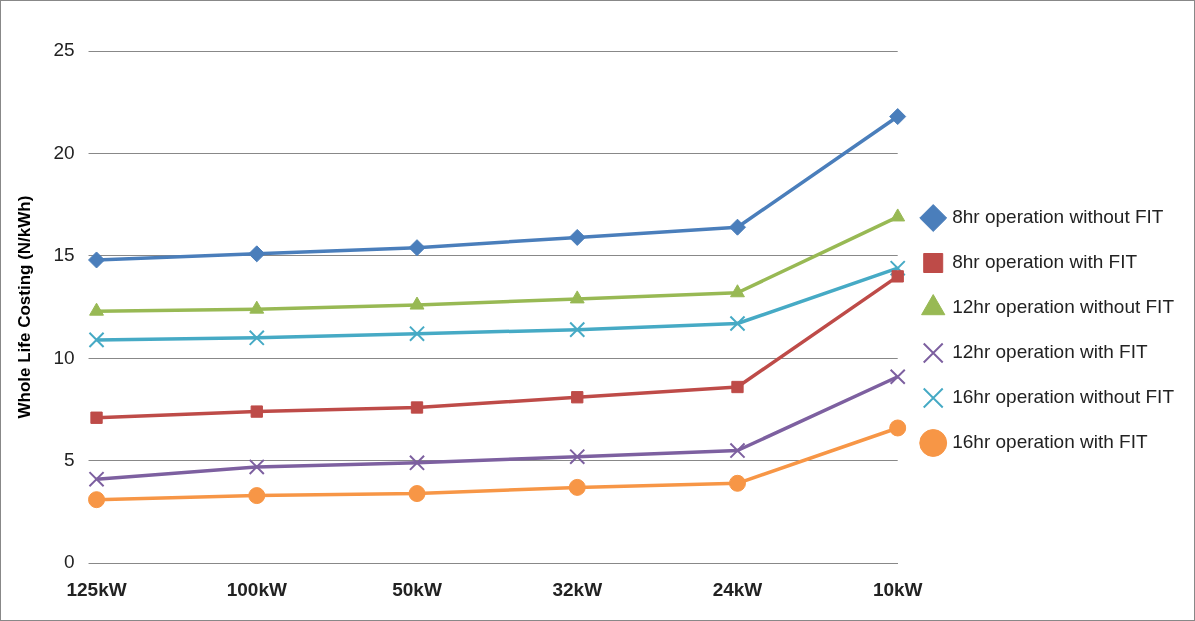  What do you see at coordinates (1063, 307) in the screenshot?
I see `legend-label: 12hr operation without FIT` at bounding box center [1063, 307].